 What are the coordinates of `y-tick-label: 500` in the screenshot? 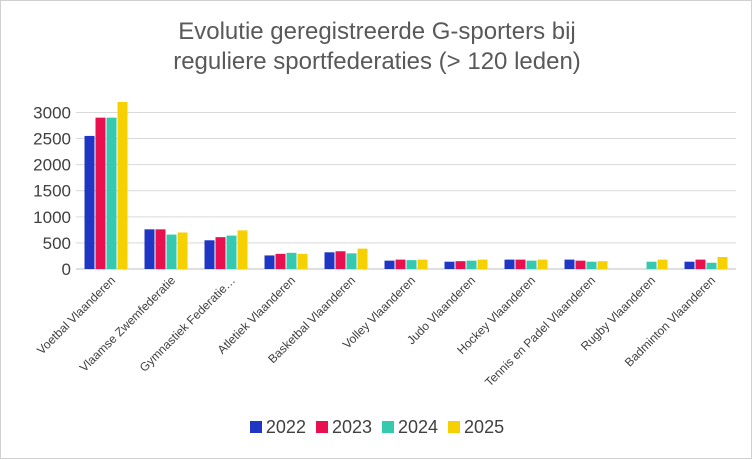 It's located at (57, 243).